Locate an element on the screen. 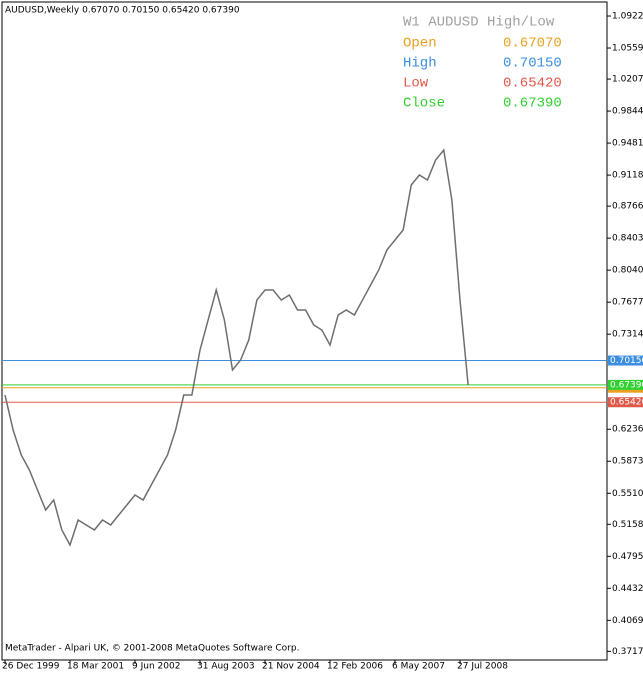  legend-name: Low is located at coordinates (416, 84).